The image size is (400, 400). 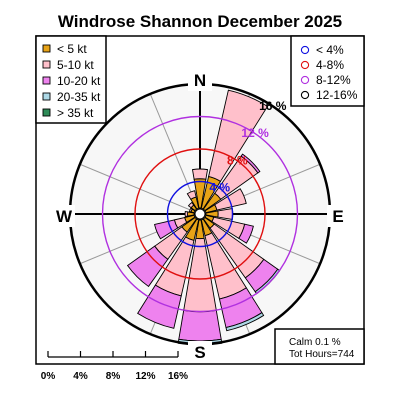 What do you see at coordinates (330, 50) in the screenshot?
I see `ring-legend-label: < 4%` at bounding box center [330, 50].